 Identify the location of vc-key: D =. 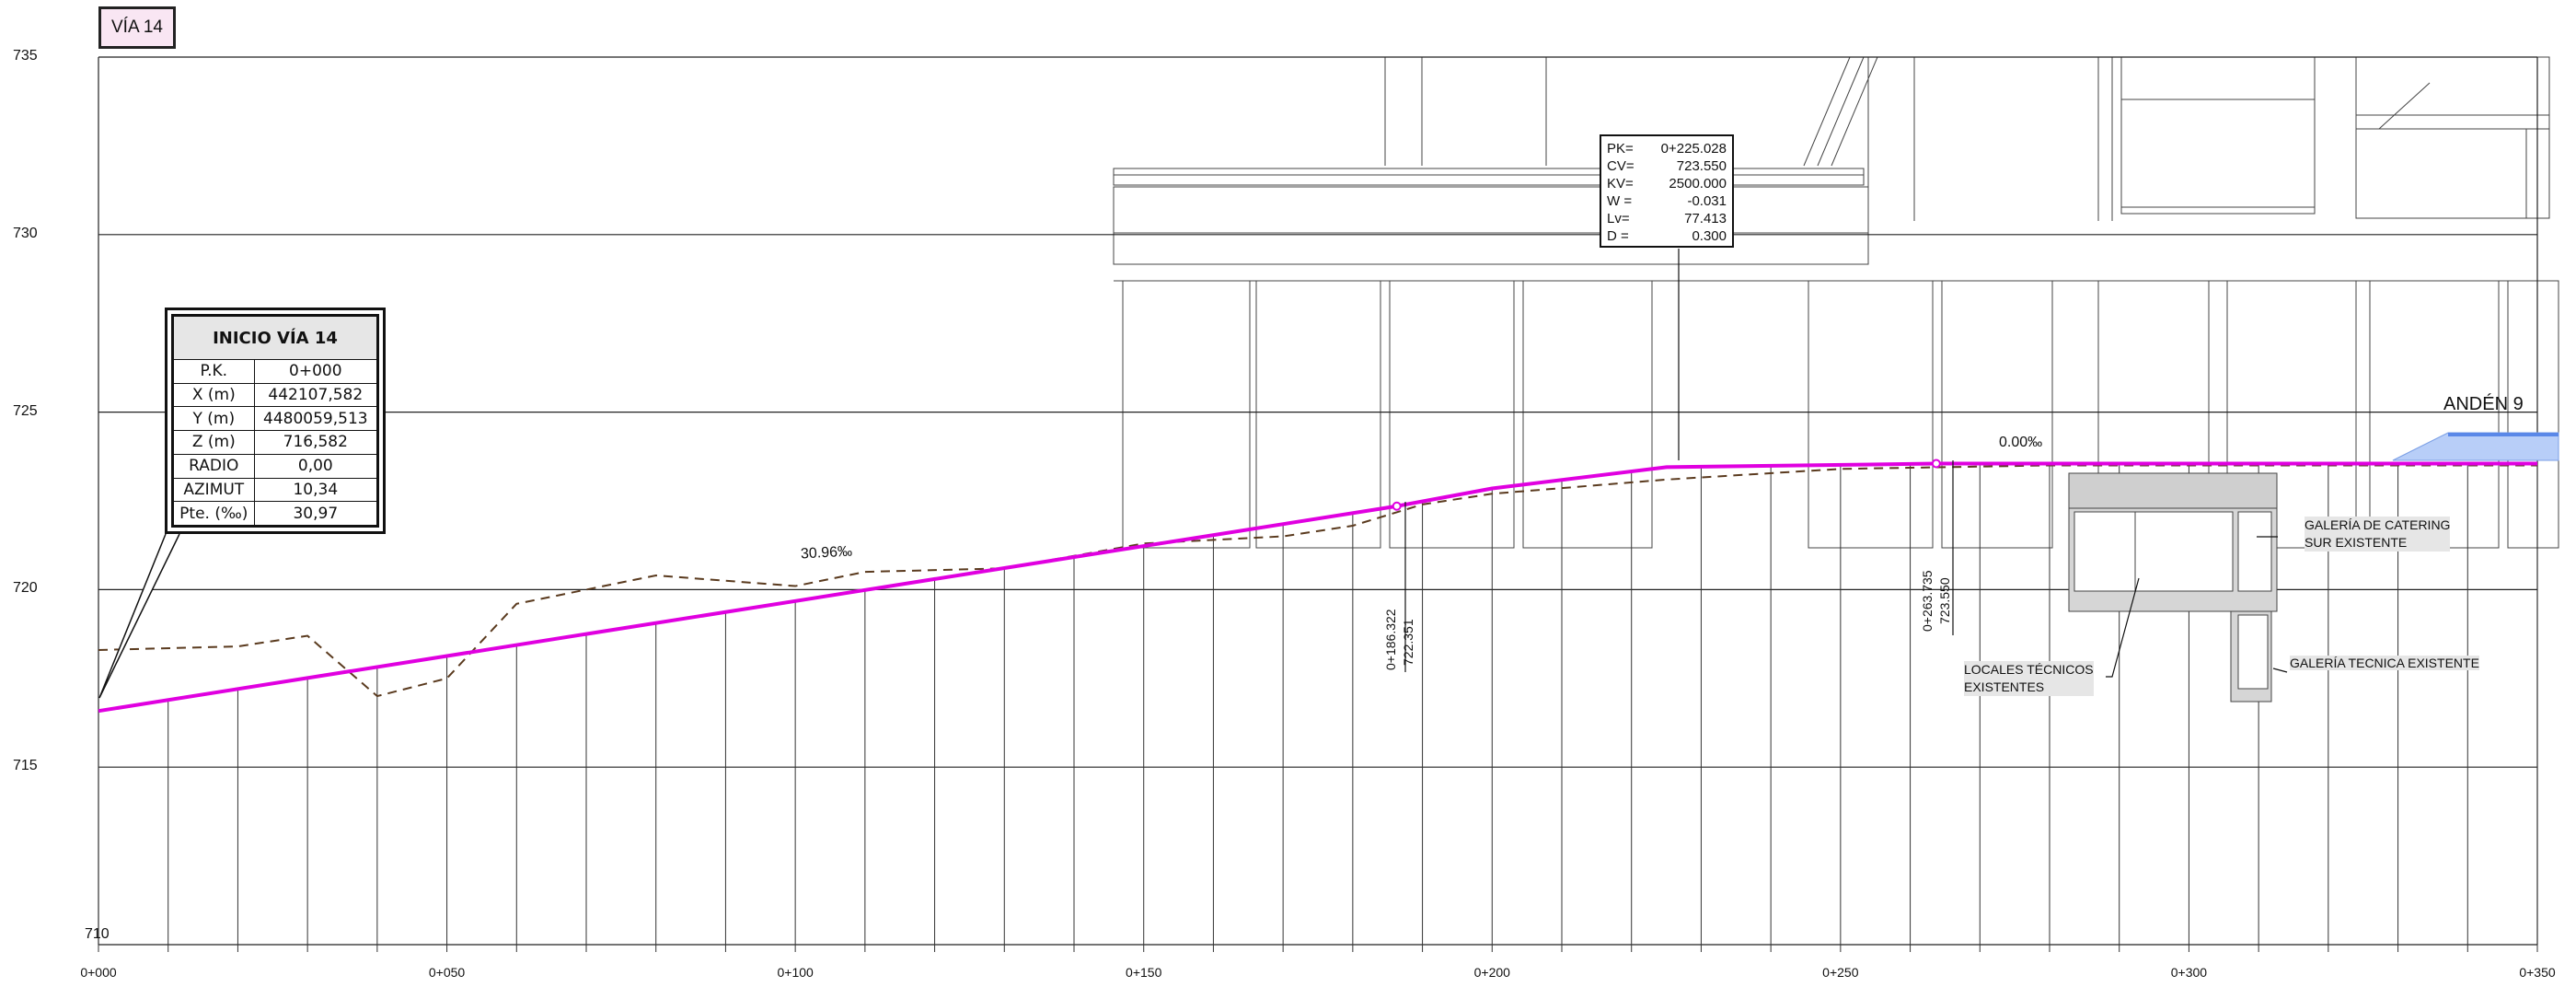
(1618, 236).